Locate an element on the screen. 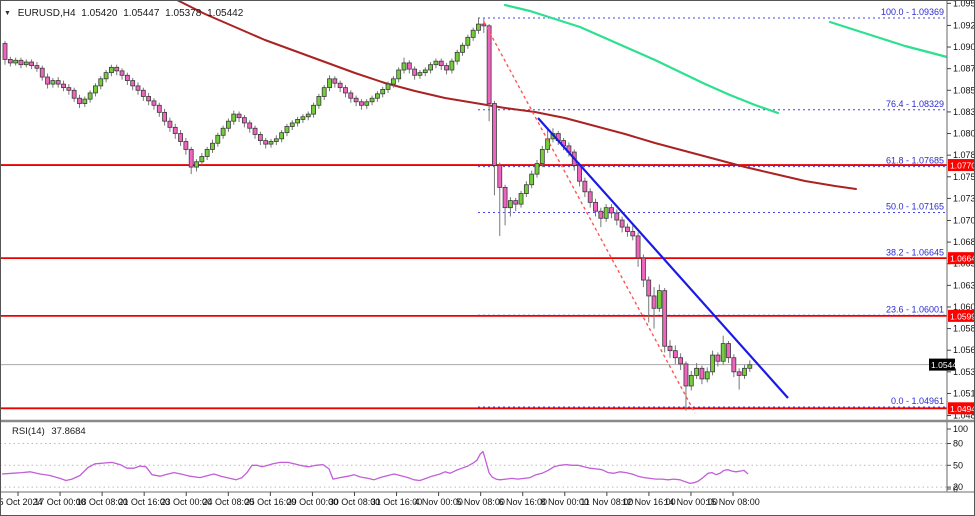  rsi-scale-label: 20 is located at coordinates (958, 487).